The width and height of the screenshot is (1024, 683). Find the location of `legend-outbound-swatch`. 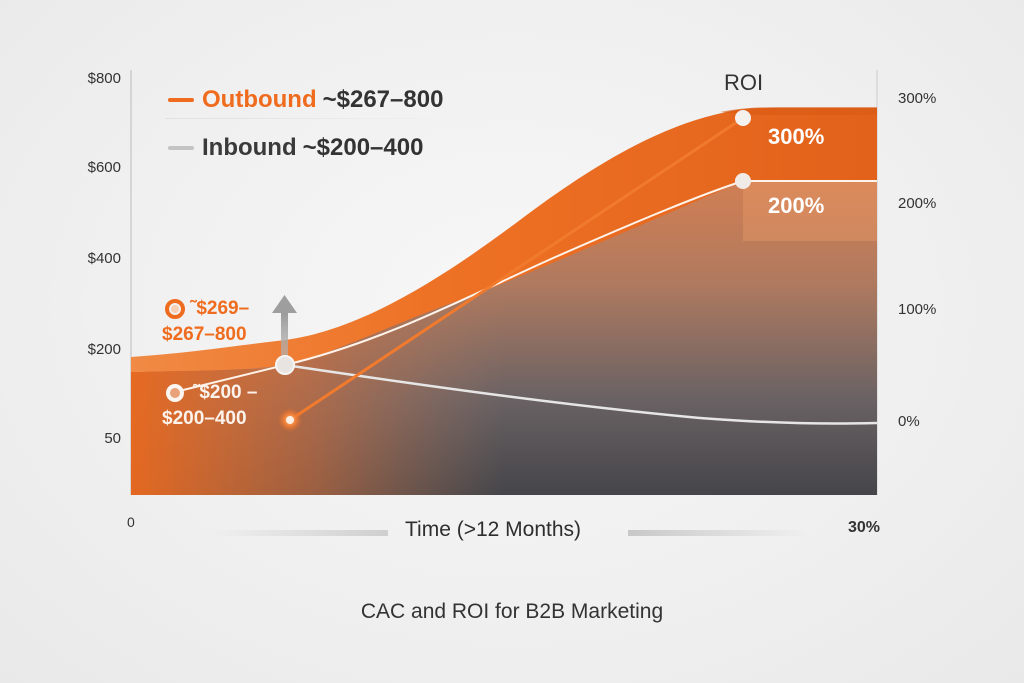

legend-outbound-swatch is located at coordinates (181, 100).